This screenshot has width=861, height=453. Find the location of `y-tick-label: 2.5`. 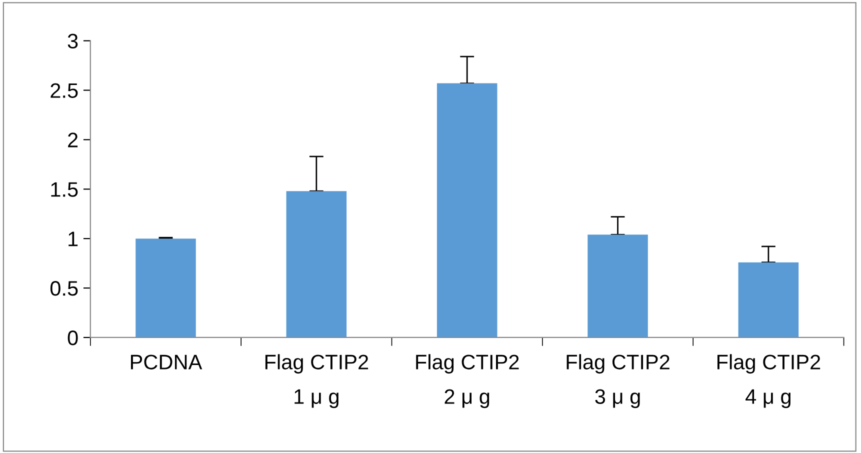

y-tick-label: 2.5 is located at coordinates (64, 90).